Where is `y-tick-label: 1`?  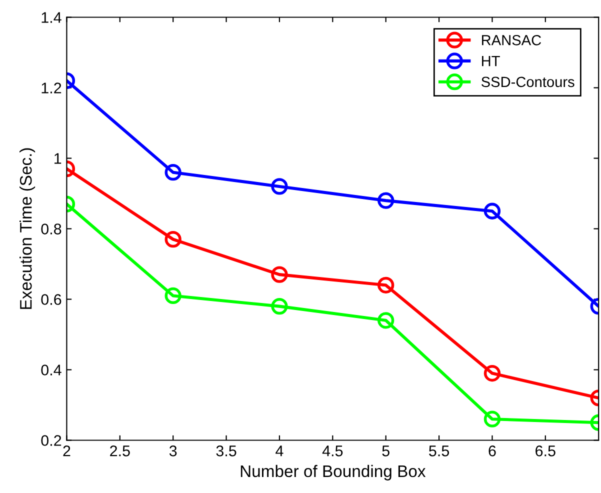
y-tick-label: 1 is located at coordinates (58, 158).